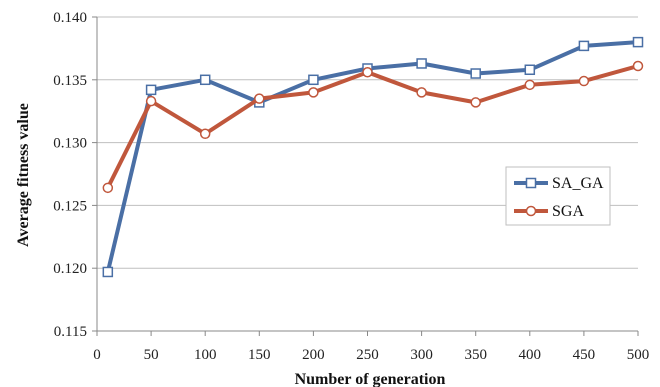  I want to click on x-tick-label: 400, so click(530, 355).